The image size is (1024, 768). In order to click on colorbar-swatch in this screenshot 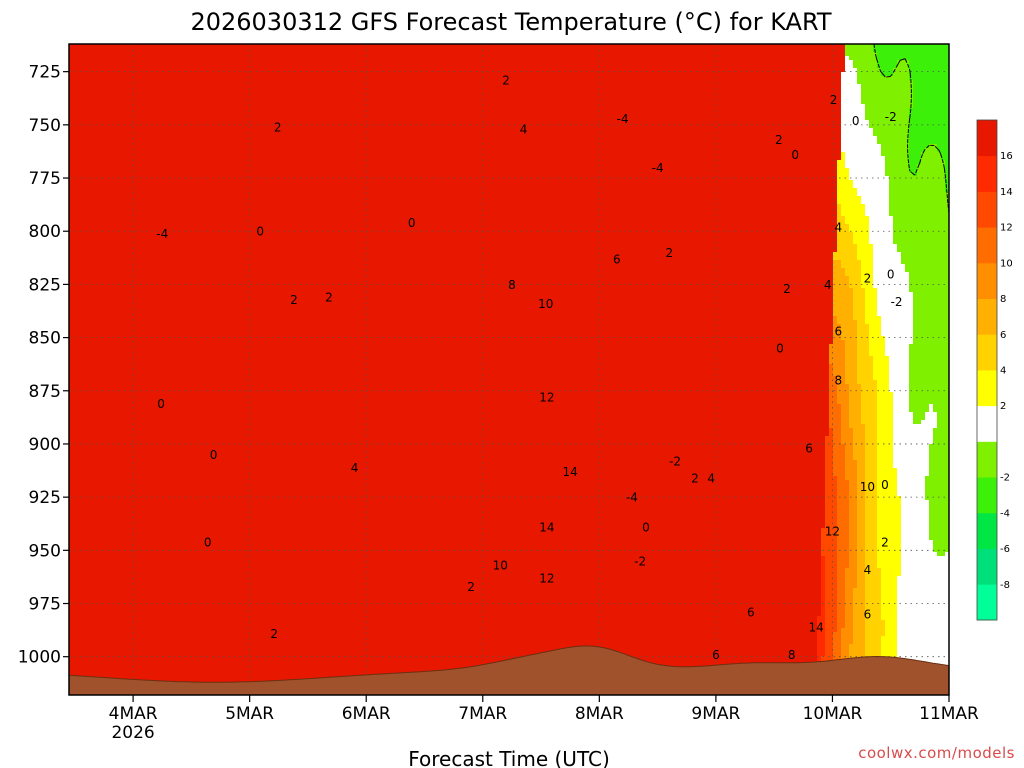, I will do `click(987, 245)`.